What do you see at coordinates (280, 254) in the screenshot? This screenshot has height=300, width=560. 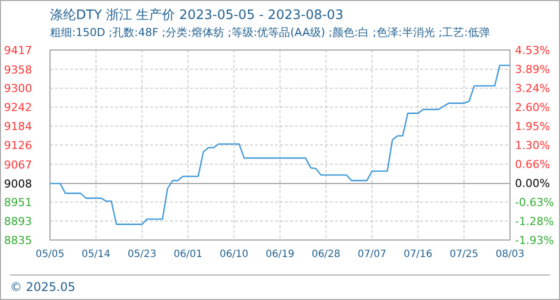 I see `x-tick-label: 06/19` at bounding box center [280, 254].